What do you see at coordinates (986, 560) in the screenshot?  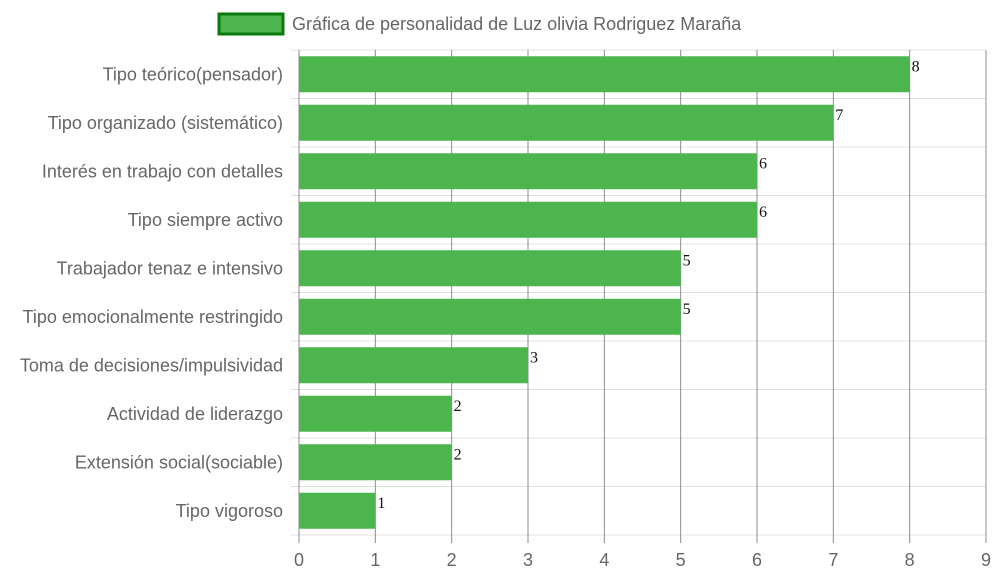 I see `x-tick-label: 9` at bounding box center [986, 560].